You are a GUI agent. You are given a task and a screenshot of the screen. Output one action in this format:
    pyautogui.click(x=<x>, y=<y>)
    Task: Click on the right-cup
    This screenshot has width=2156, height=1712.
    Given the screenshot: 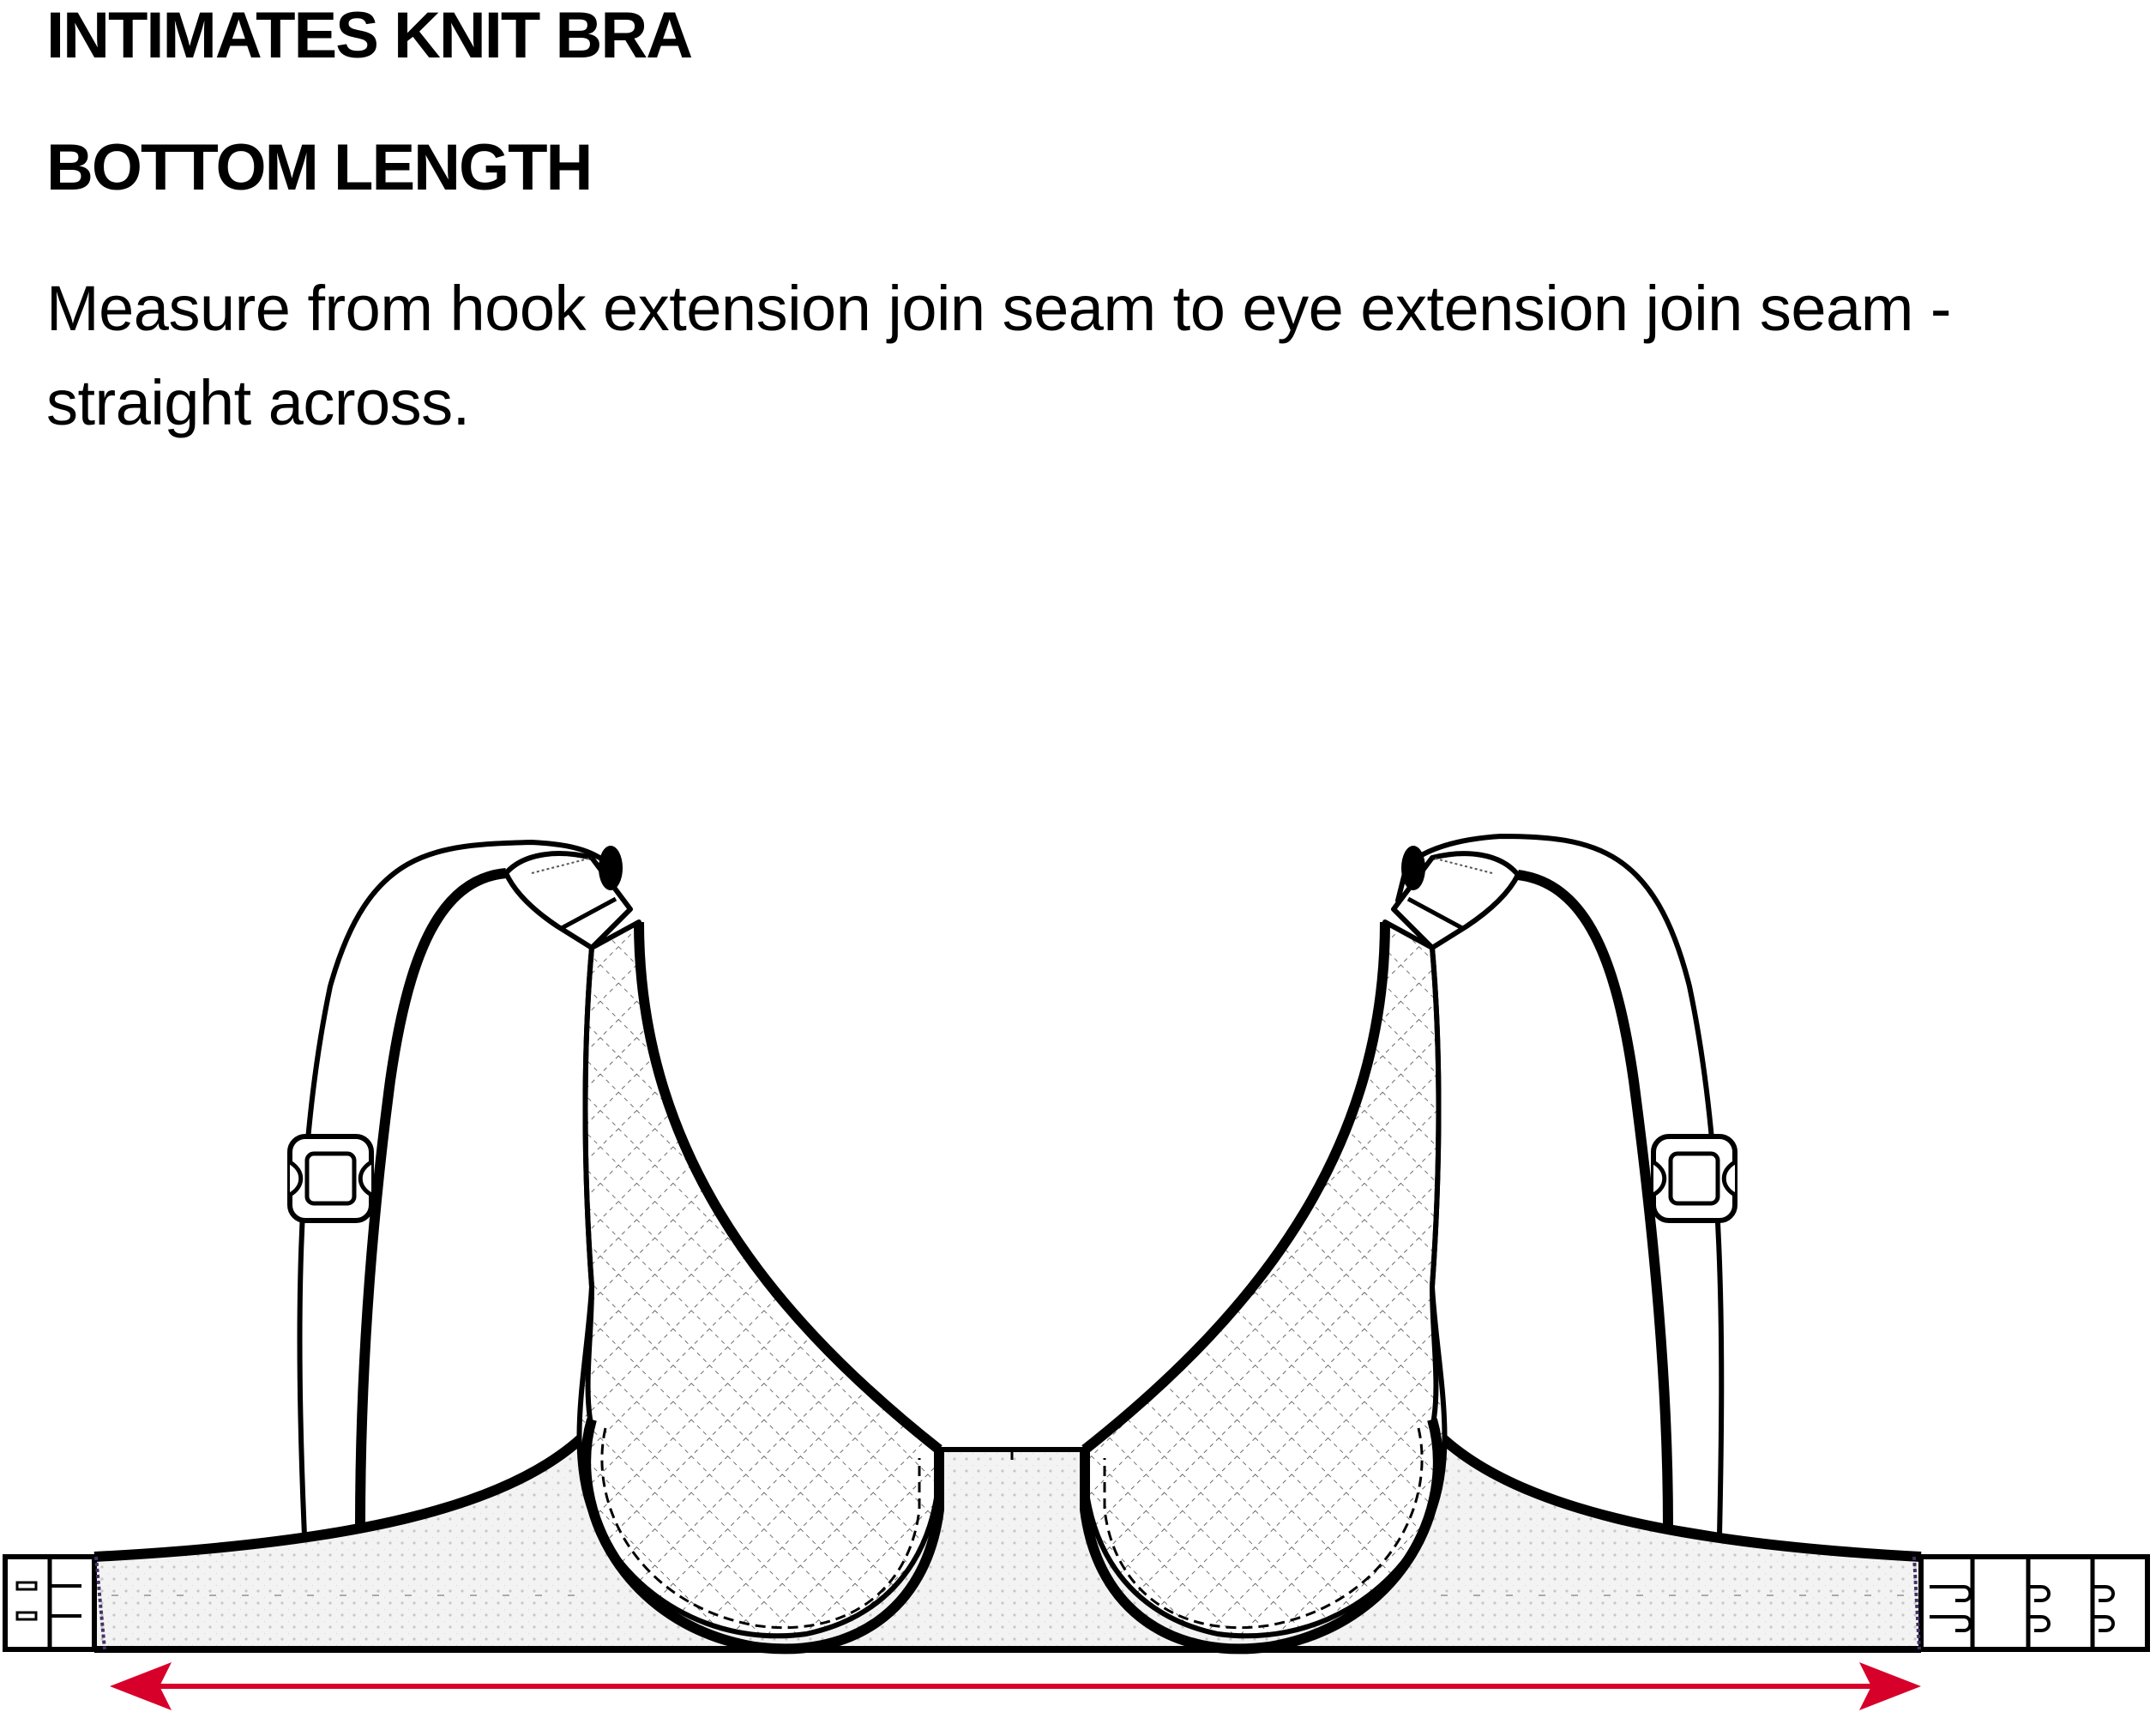 What is the action you would take?
    pyautogui.click(x=1264, y=1287)
    